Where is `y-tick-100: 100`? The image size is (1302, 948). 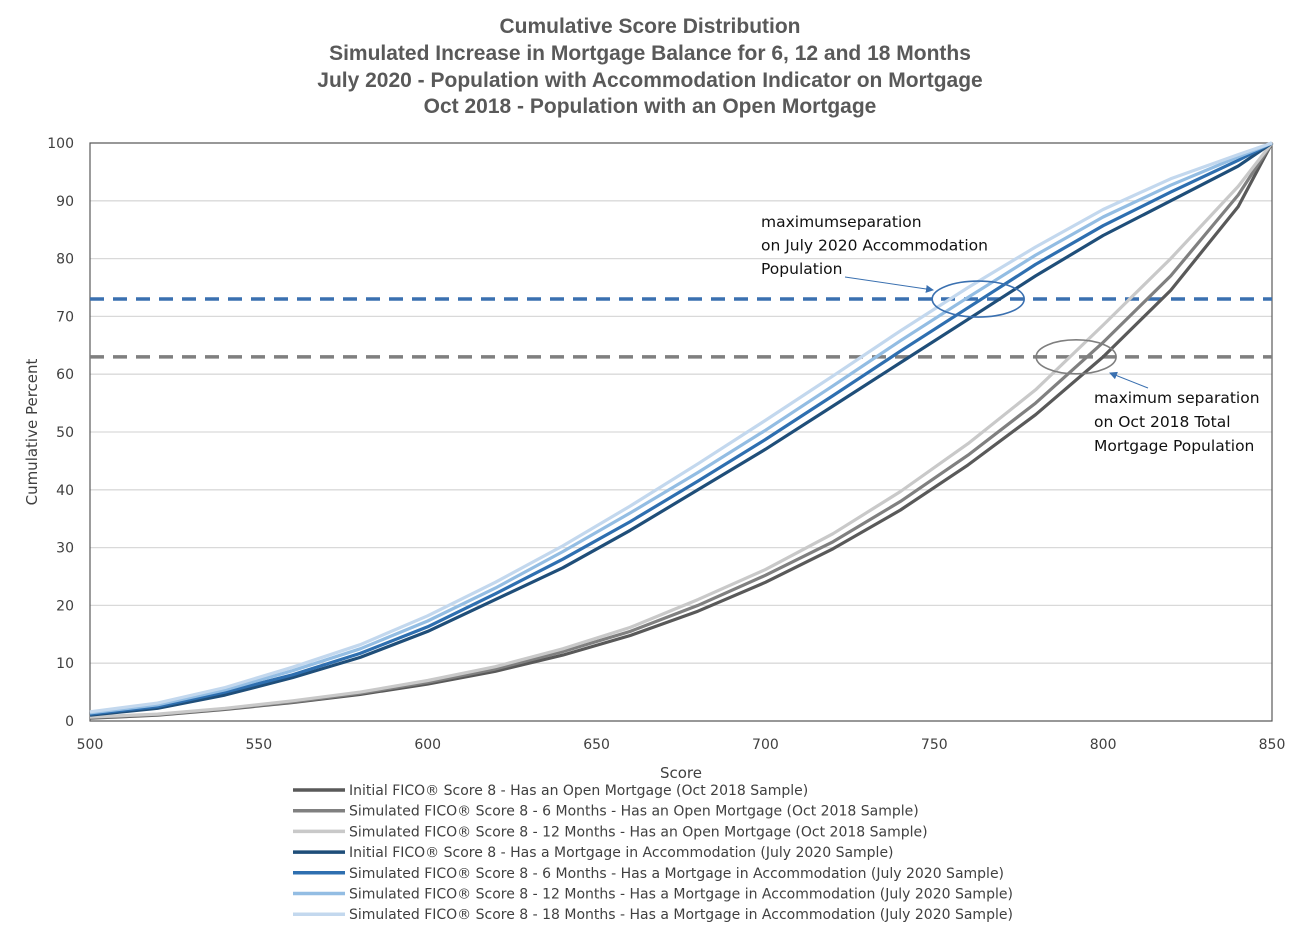 y-tick-100: 100 is located at coordinates (60, 144).